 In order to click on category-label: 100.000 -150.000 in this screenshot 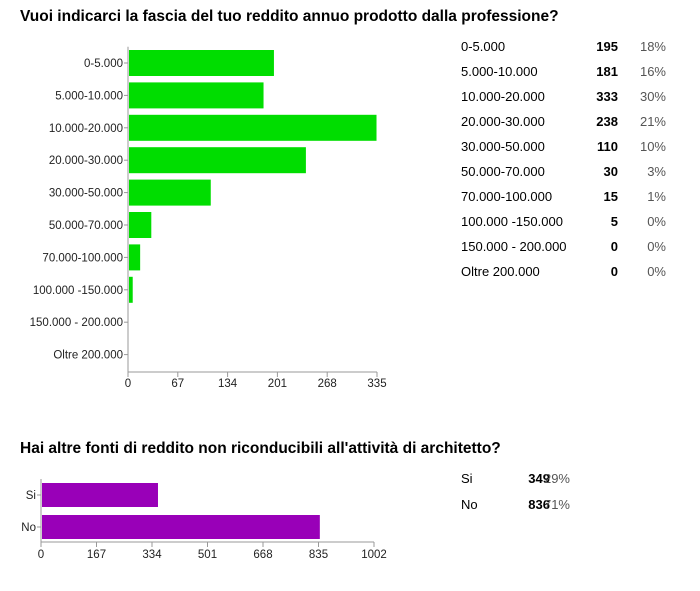, I will do `click(78, 291)`.